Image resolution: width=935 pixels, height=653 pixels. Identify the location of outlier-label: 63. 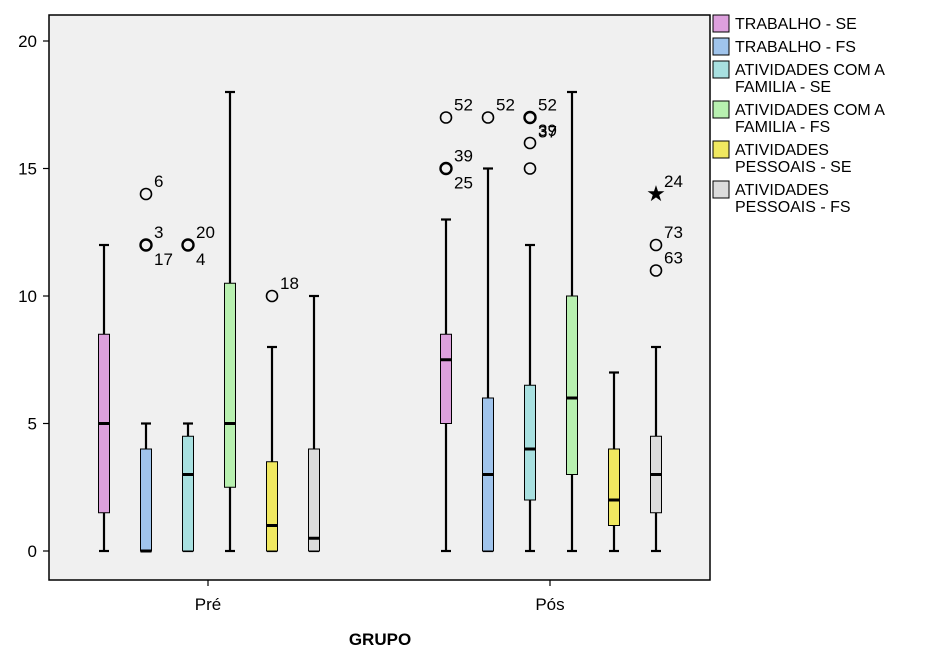
(673, 258).